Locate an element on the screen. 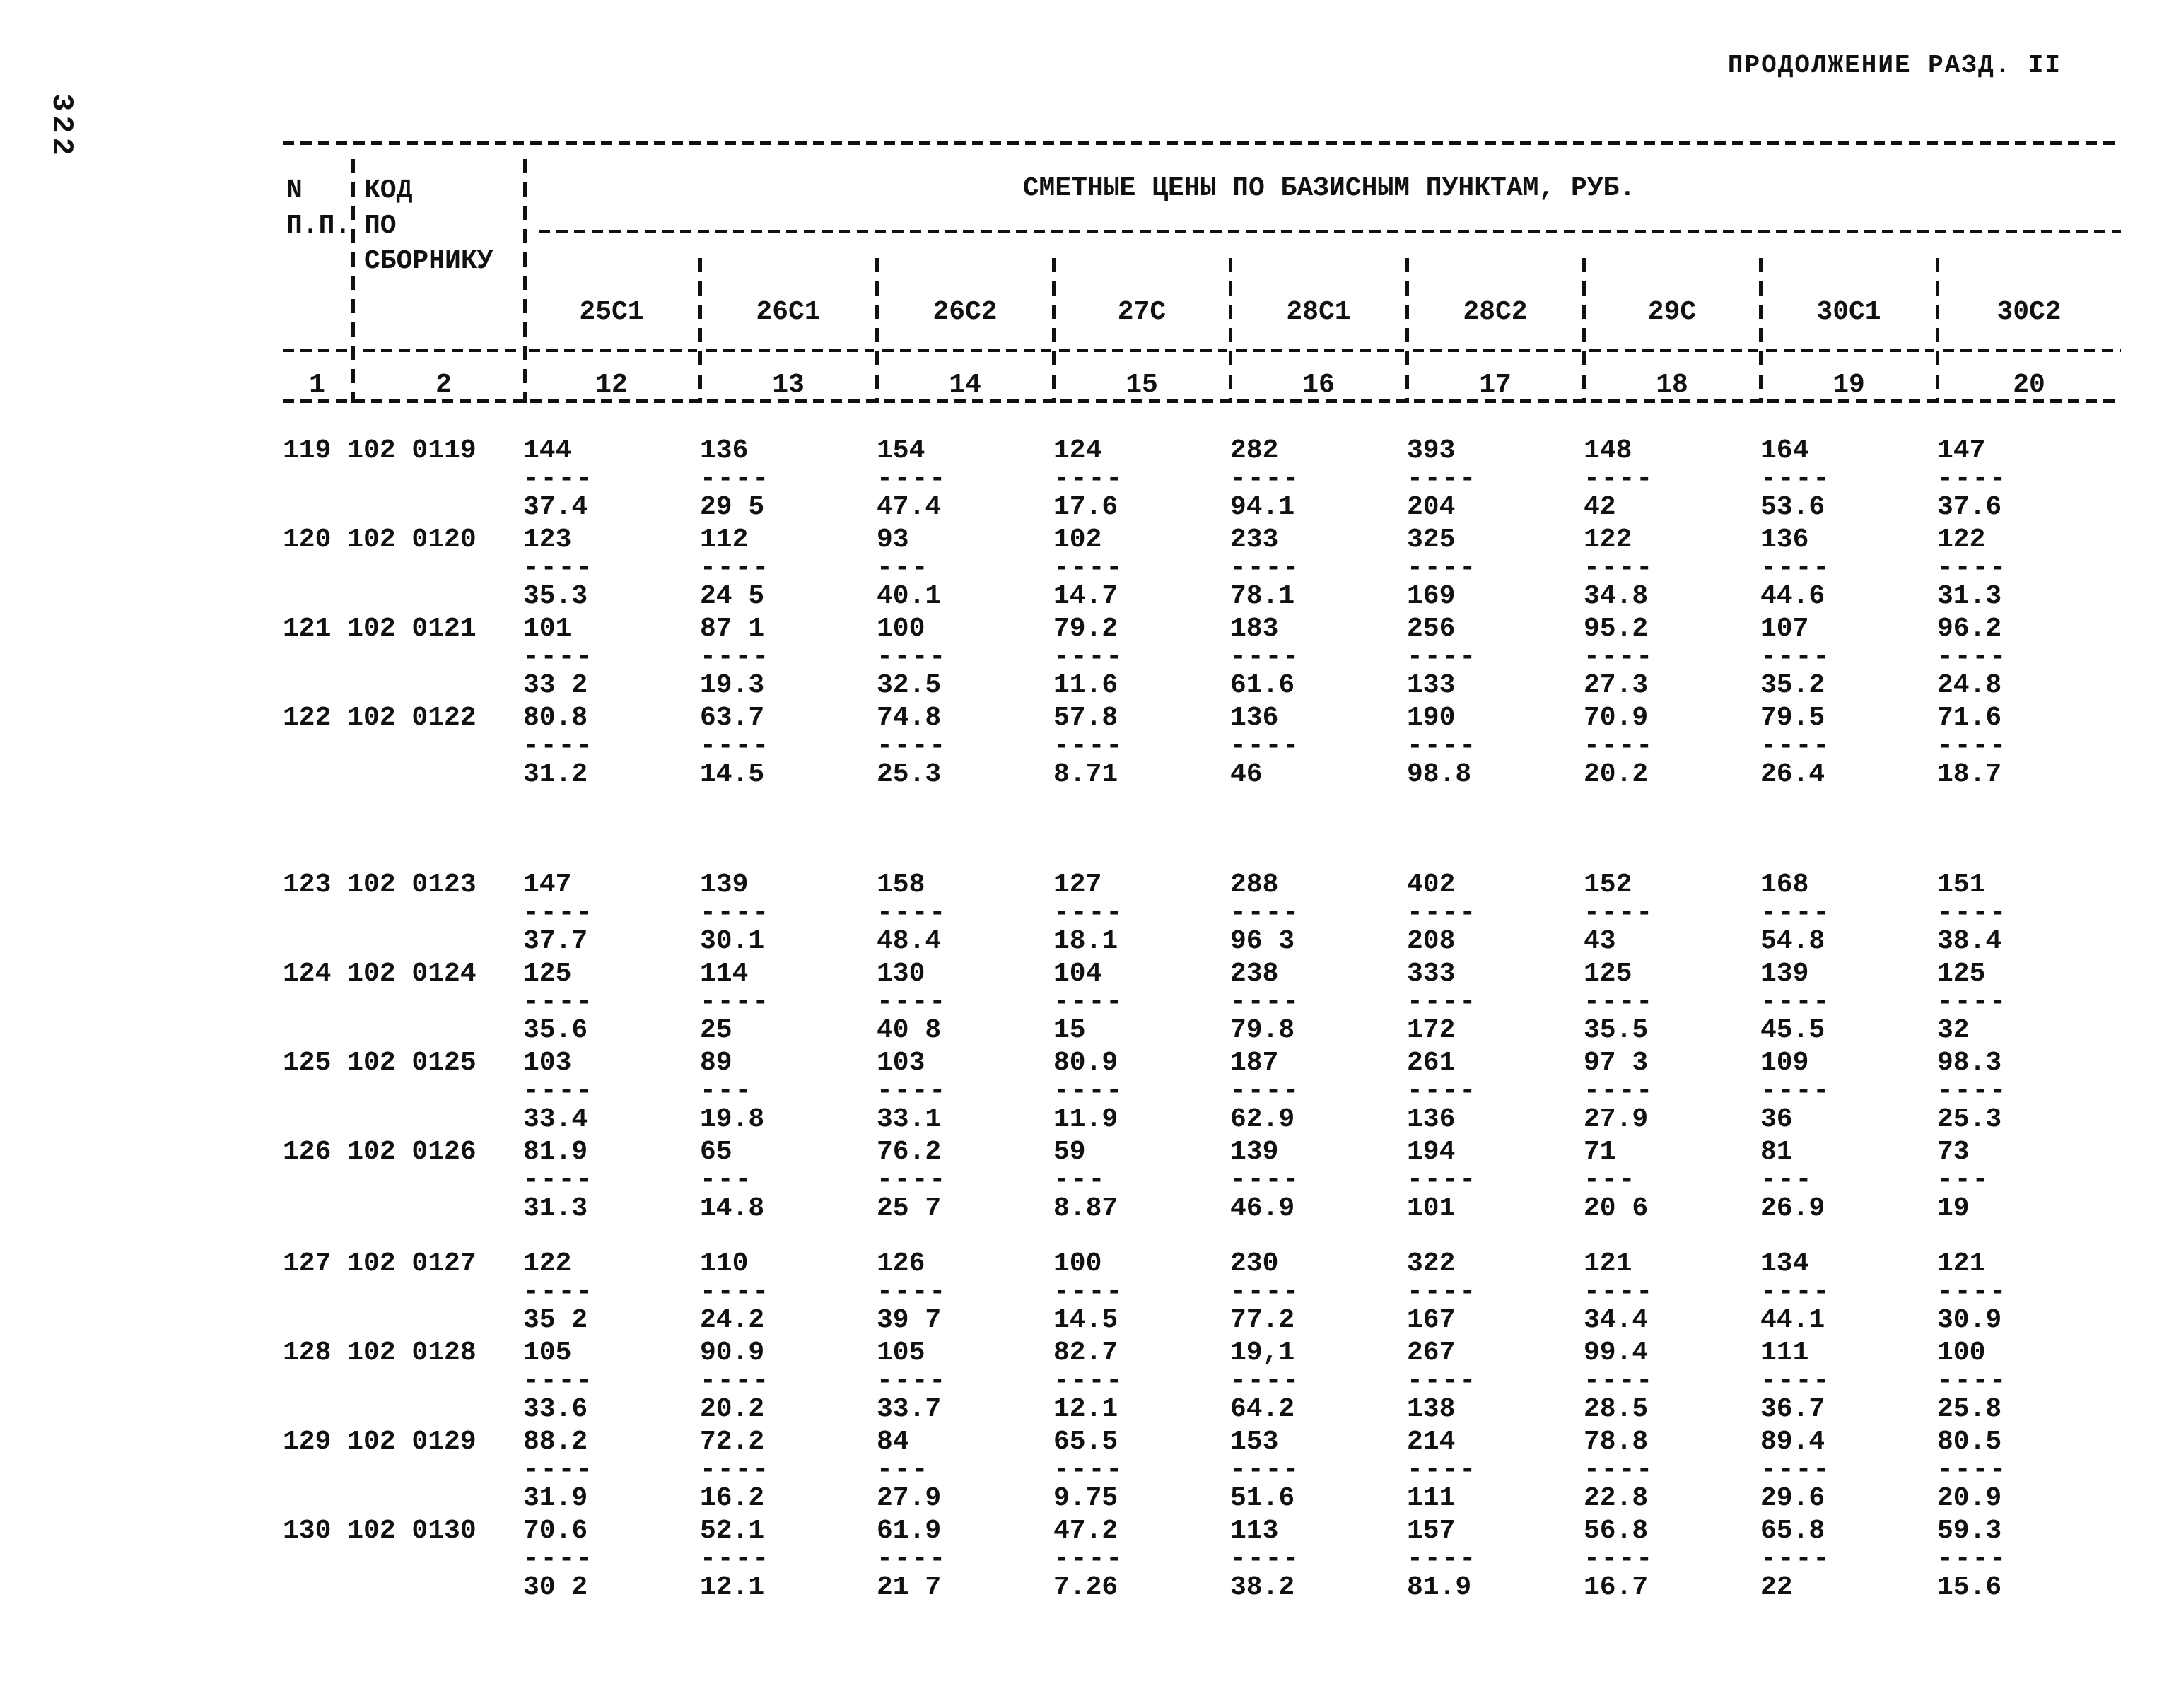  price-denominator: 64.2 is located at coordinates (1262, 1409).